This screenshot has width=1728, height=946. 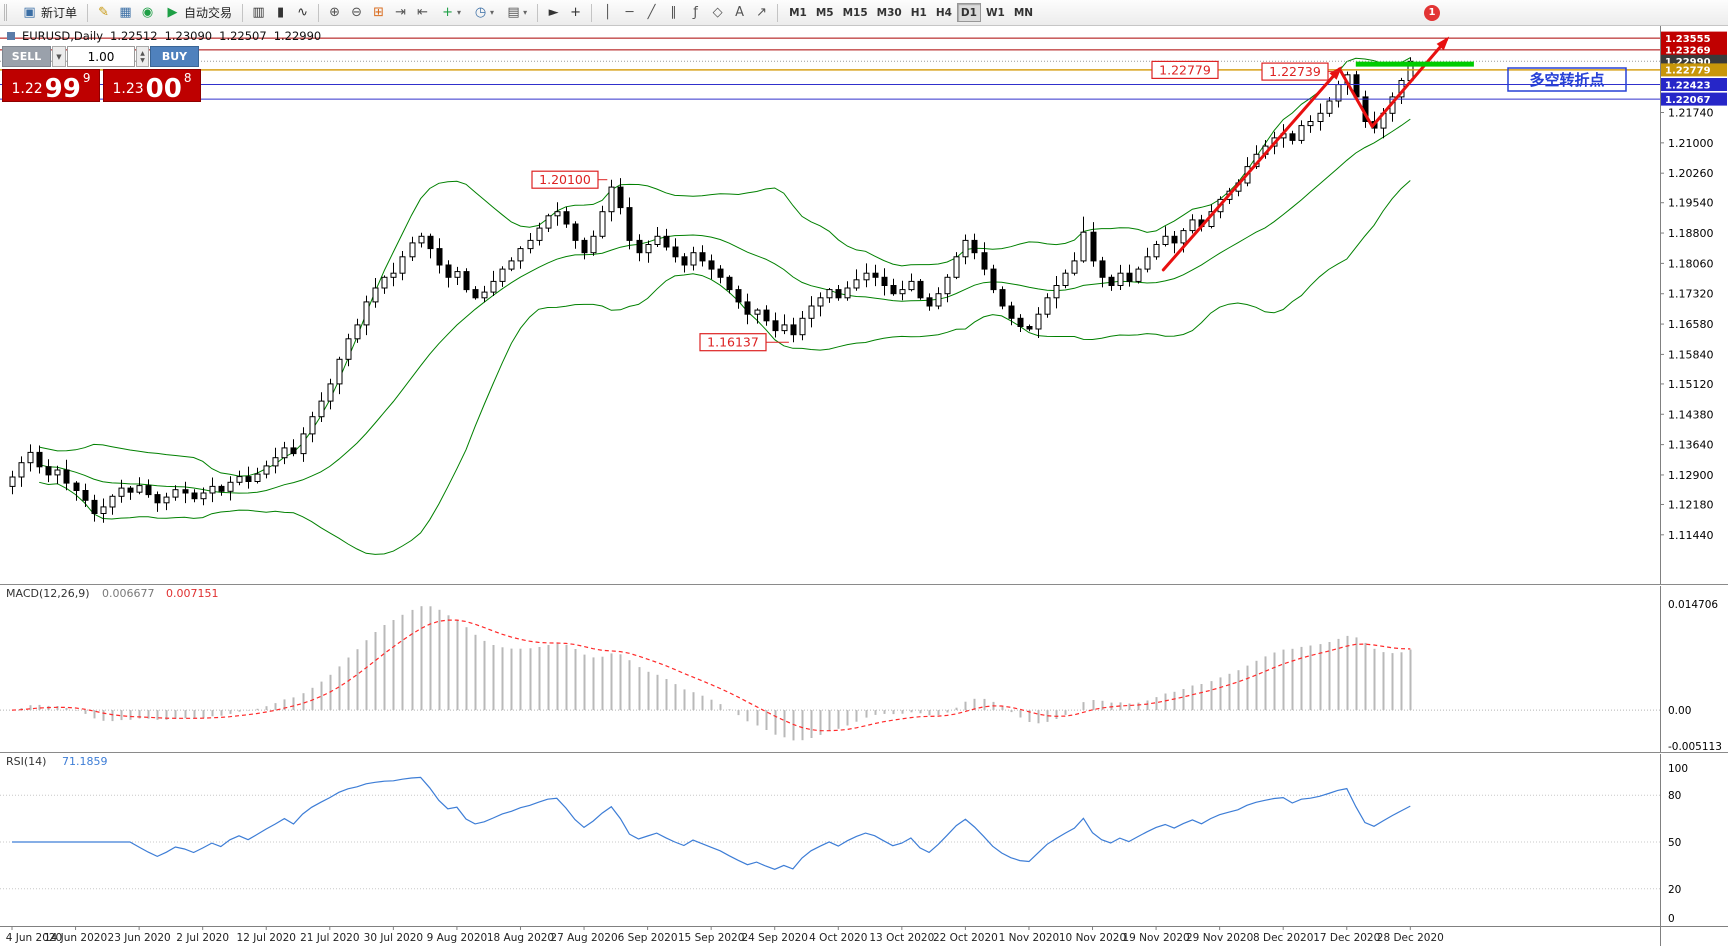 I want to click on date-label: 2 Jul 2020, so click(x=202, y=938).